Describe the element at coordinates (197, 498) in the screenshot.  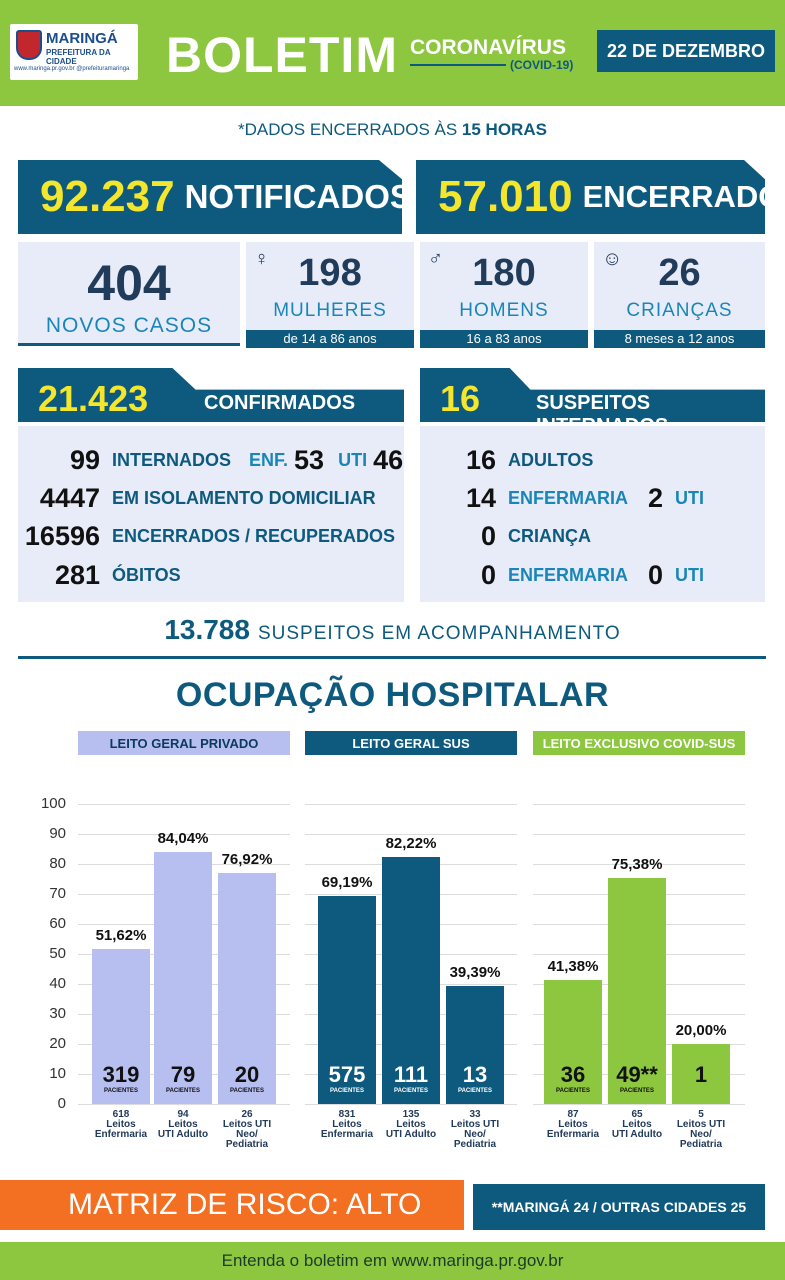
I see `isolamento-row: 4447 EM ISOLAMENTO DOMICILIAR` at that location.